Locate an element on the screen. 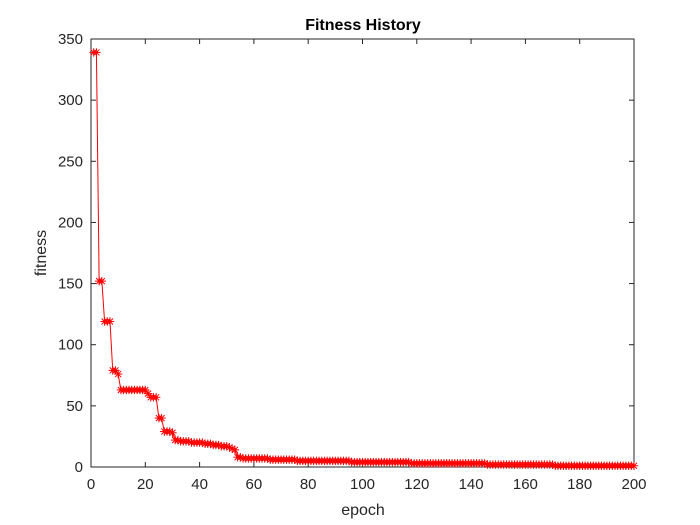 Image resolution: width=700 pixels, height=525 pixels. x-tick-label: 40 is located at coordinates (199, 484).